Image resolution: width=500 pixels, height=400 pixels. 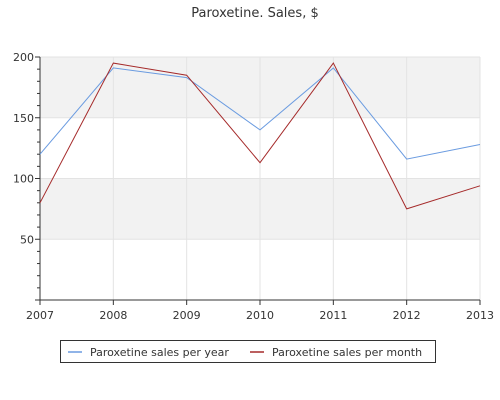 What do you see at coordinates (27, 239) in the screenshot?
I see `y-tick-label: 50` at bounding box center [27, 239].